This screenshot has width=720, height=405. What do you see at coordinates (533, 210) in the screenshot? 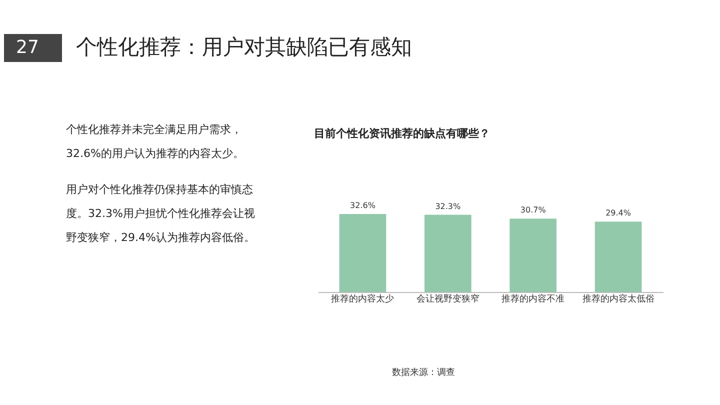
I see `data-label: 30.7%` at bounding box center [533, 210].